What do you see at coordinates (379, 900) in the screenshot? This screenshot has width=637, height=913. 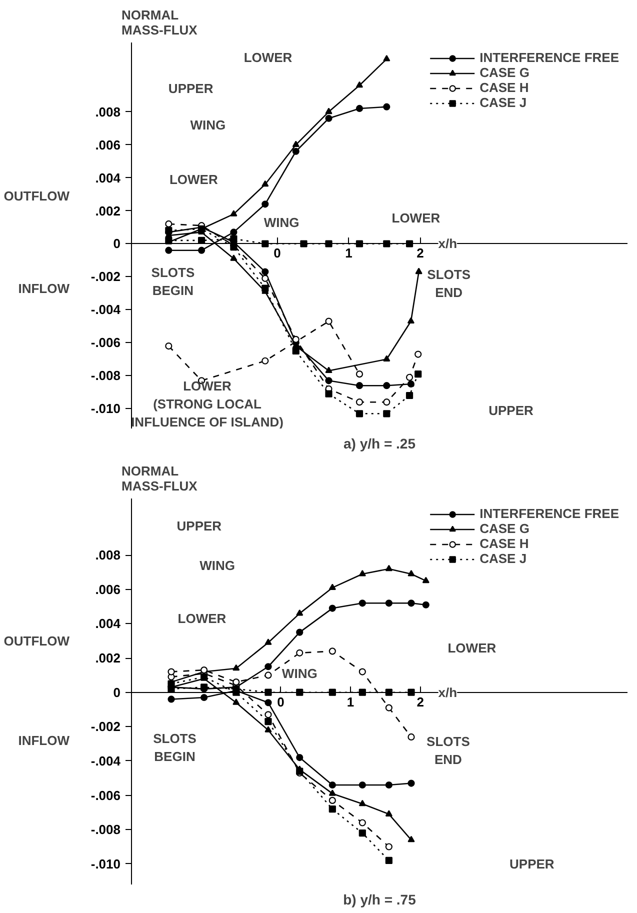 I see `text: b) y/h = .75` at bounding box center [379, 900].